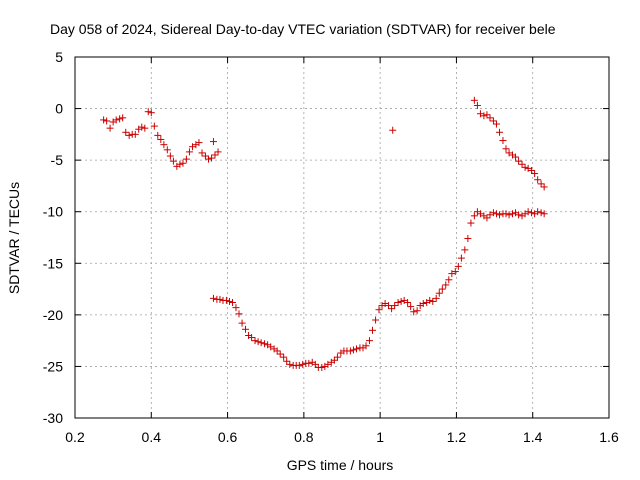 The image size is (640, 480). What do you see at coordinates (53, 263) in the screenshot?
I see `y-tick-label: -15` at bounding box center [53, 263].